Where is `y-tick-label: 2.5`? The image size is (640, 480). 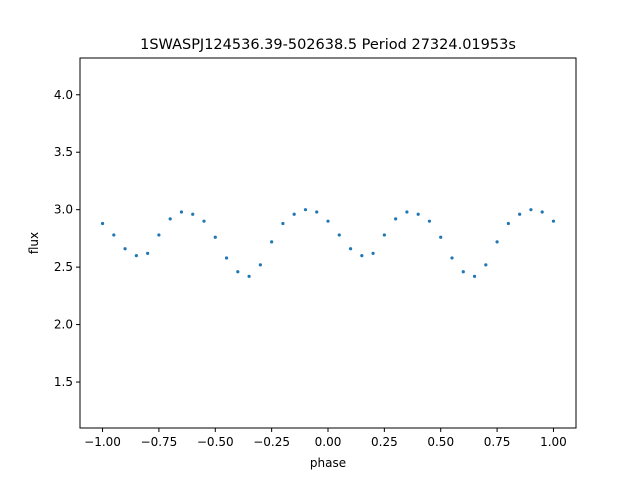
y-tick-label: 2.5 is located at coordinates (63, 267).